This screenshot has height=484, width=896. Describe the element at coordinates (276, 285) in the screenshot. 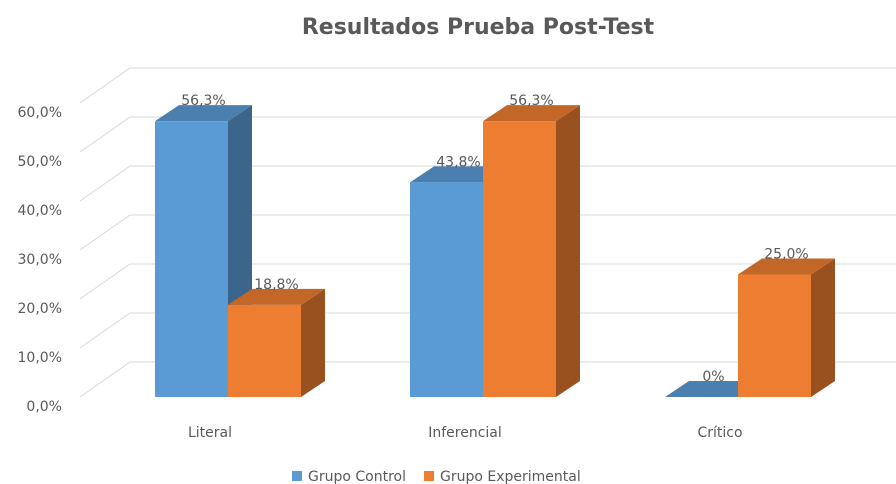

I see `data-label: 18,8%` at that location.